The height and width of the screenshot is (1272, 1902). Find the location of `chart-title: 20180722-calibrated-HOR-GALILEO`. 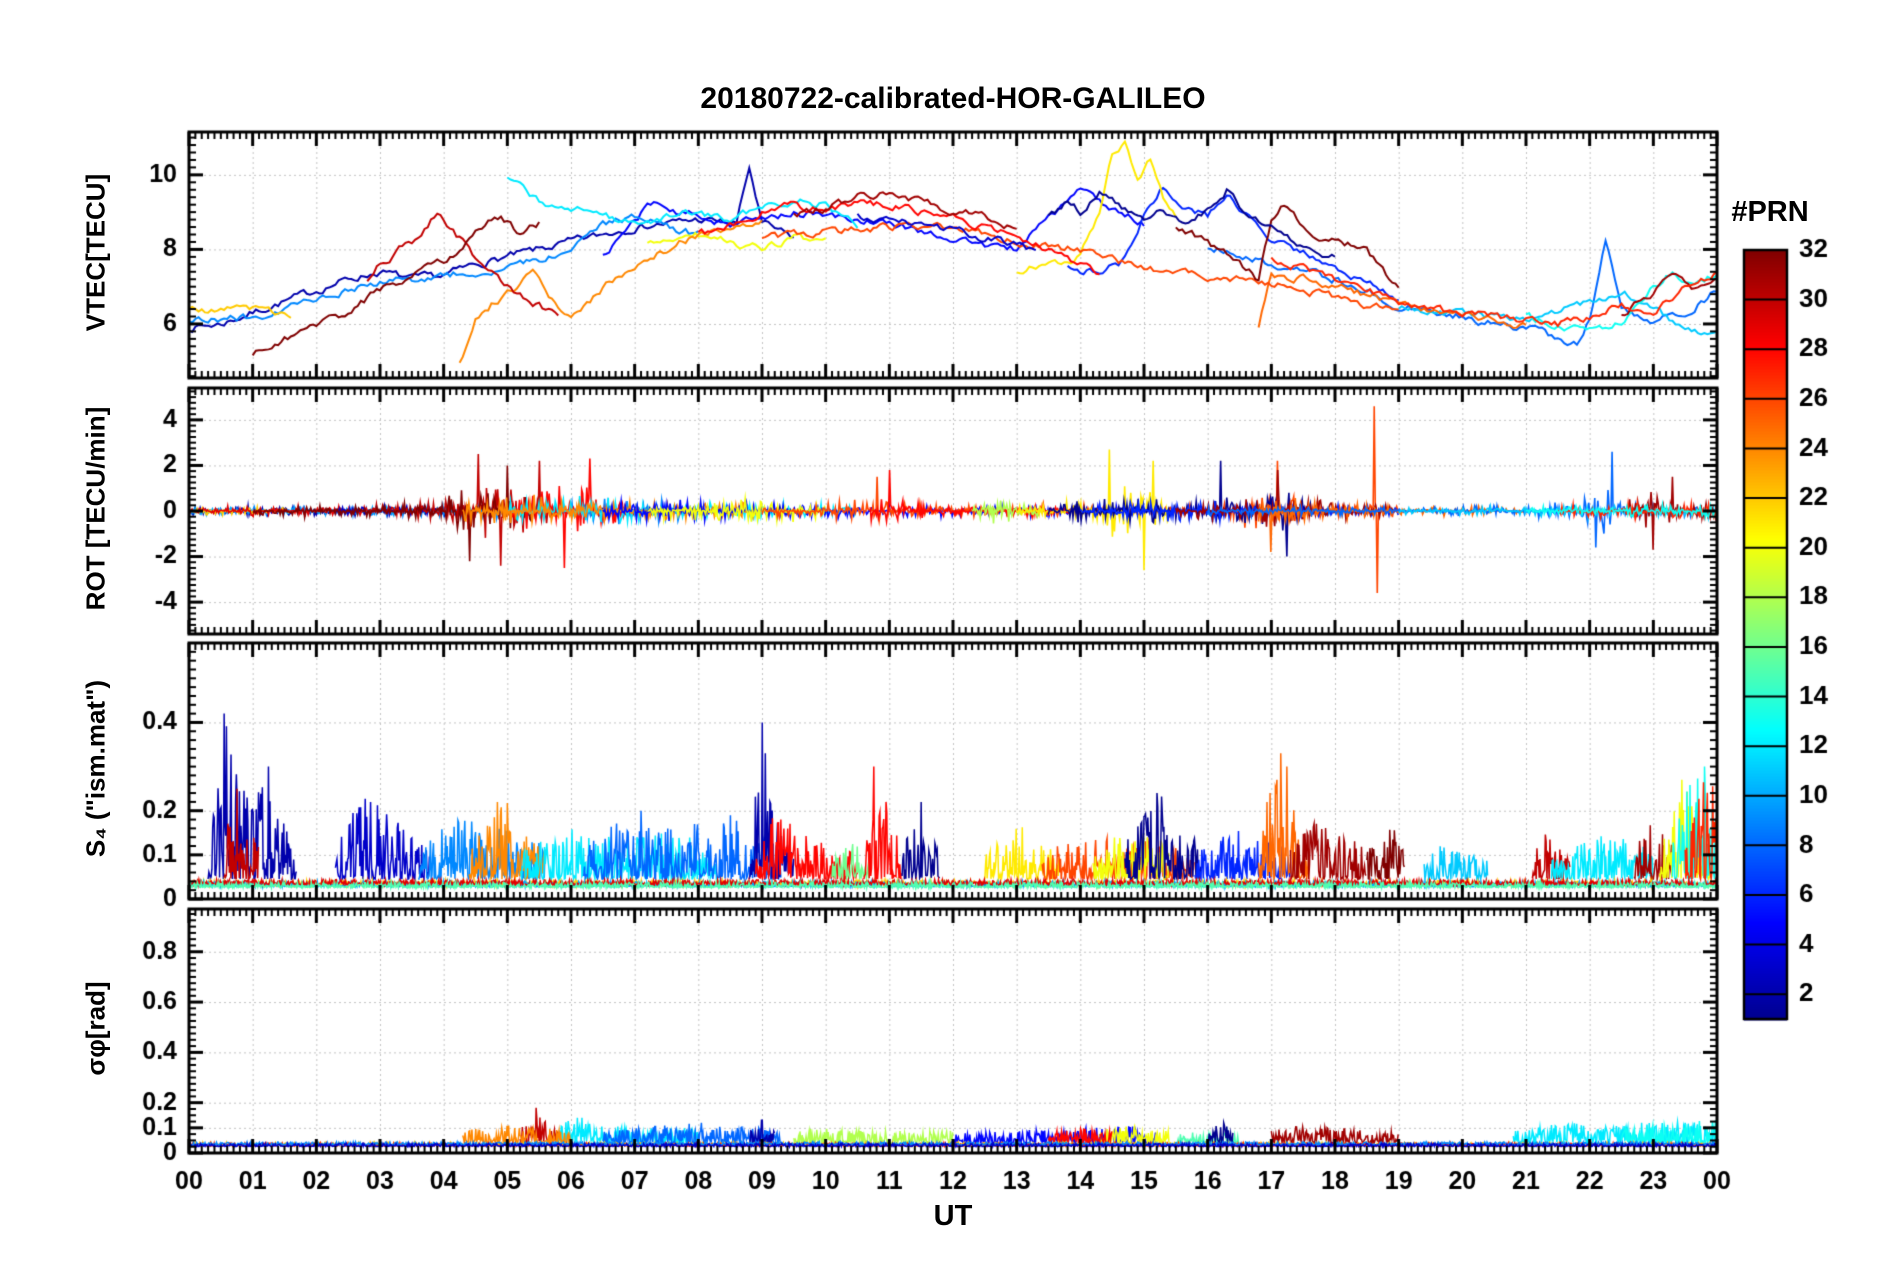

chart-title: 20180722-calibrated-HOR-GALILEO is located at coordinates (953, 98).